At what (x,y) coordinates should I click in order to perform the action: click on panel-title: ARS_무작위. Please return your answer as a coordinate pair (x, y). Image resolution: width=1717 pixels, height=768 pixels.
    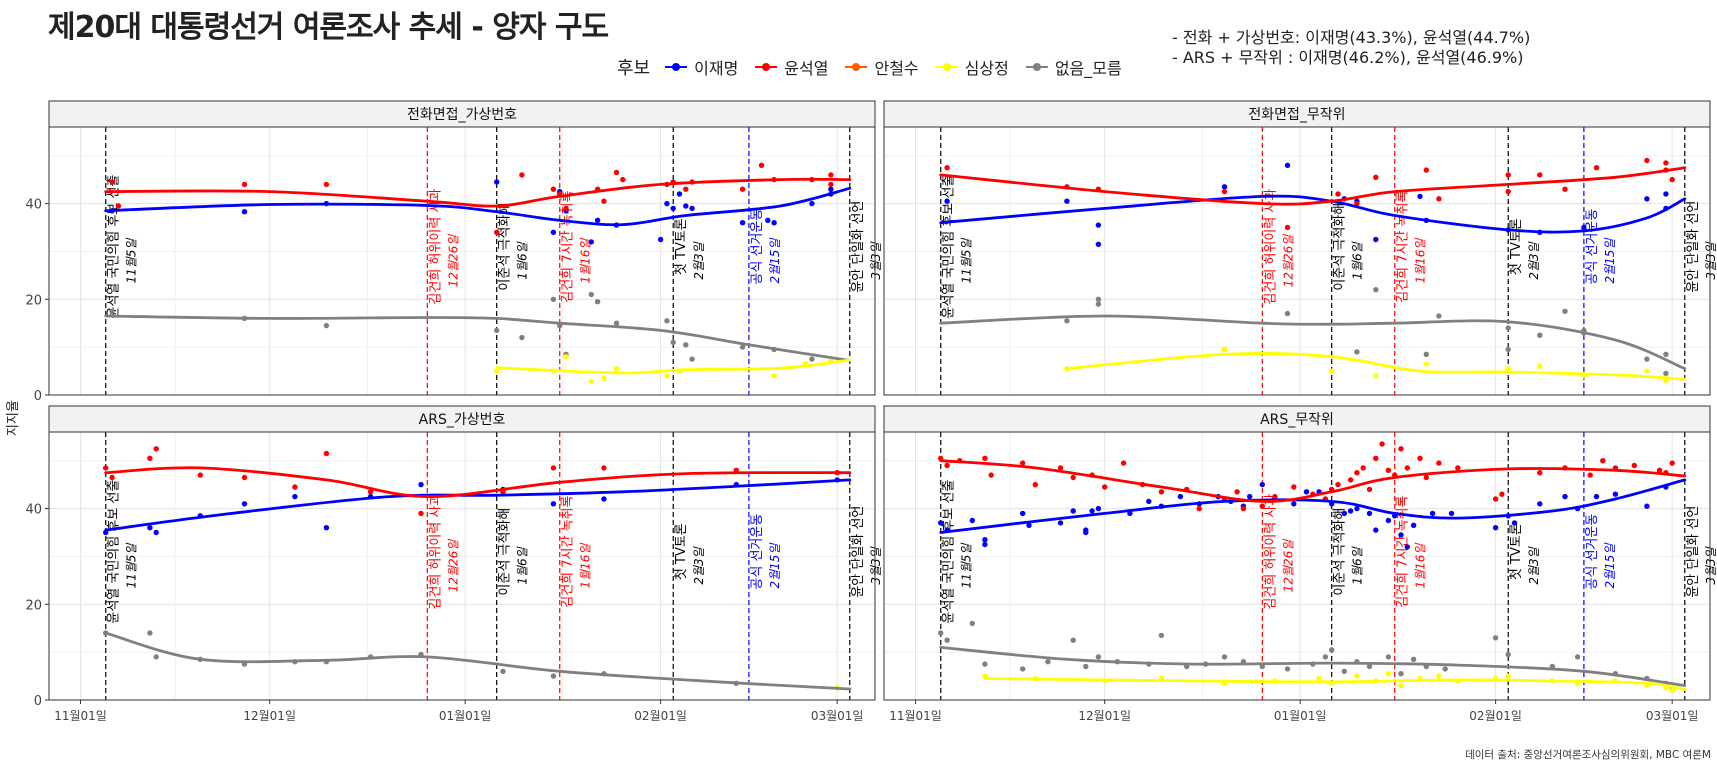
    Looking at the image, I should click on (1297, 420).